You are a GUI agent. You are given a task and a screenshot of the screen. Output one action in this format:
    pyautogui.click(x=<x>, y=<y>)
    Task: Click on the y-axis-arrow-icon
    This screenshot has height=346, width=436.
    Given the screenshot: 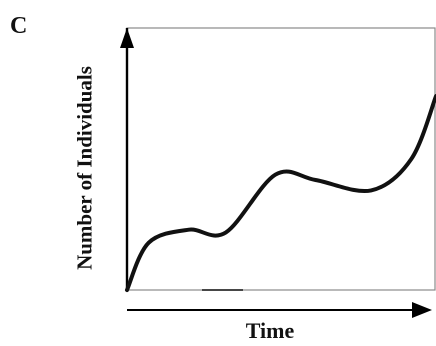 What is the action you would take?
    pyautogui.click(x=127, y=38)
    